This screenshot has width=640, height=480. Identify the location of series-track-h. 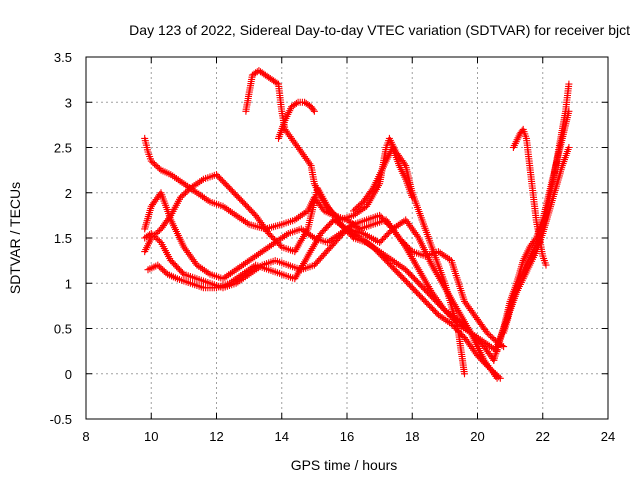
(383, 179).